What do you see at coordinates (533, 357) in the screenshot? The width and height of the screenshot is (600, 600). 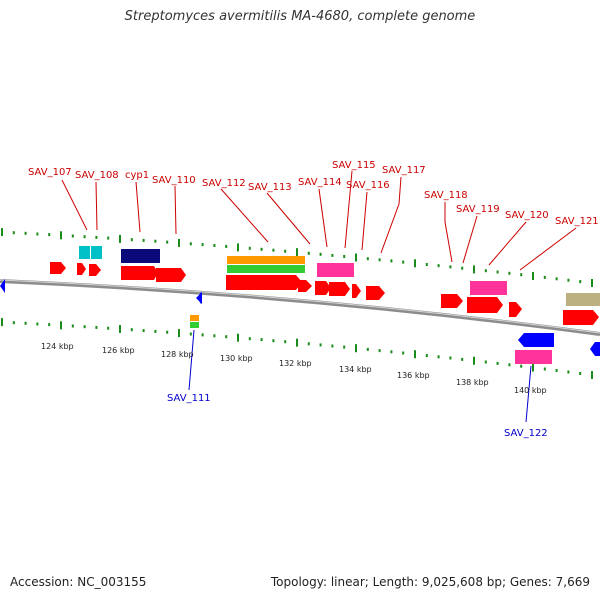 I see `cds-box-sav122` at bounding box center [533, 357].